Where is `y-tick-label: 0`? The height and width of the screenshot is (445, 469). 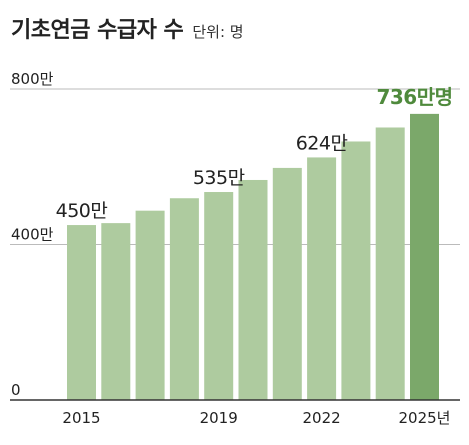 y-tick-label: 0 is located at coordinates (16, 390).